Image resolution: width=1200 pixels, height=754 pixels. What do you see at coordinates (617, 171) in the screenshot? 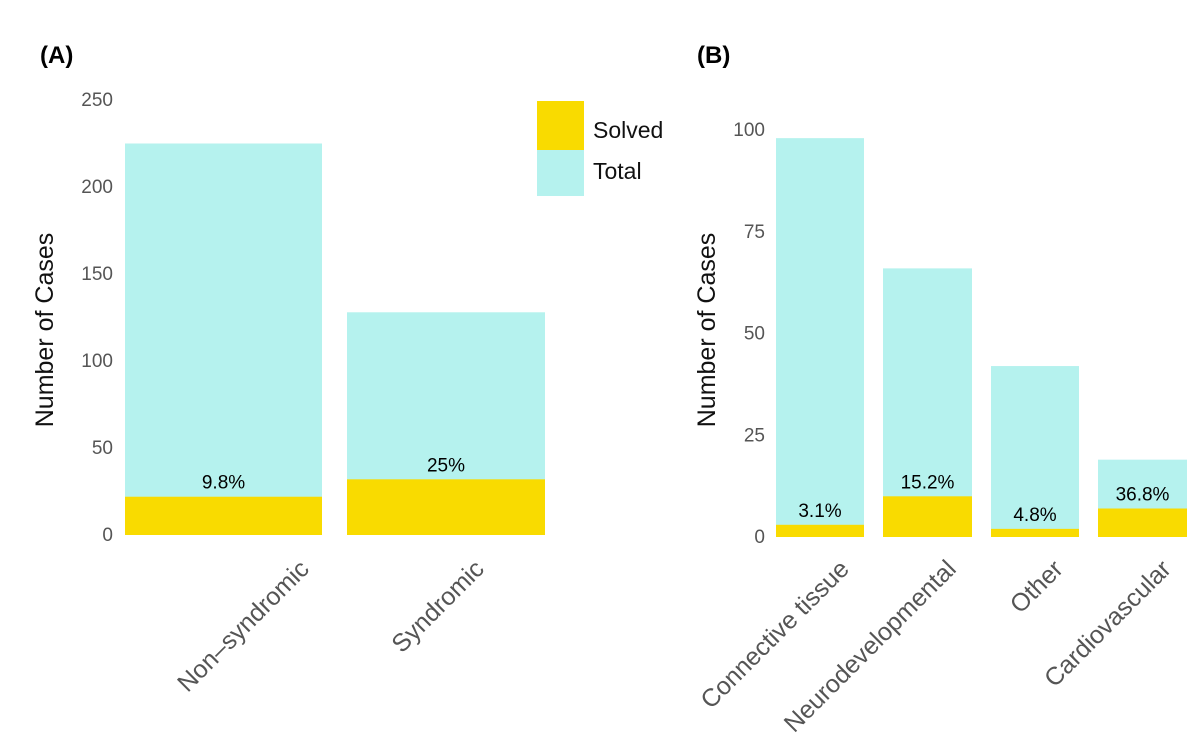
I see `legend-total-label: Total` at bounding box center [617, 171].